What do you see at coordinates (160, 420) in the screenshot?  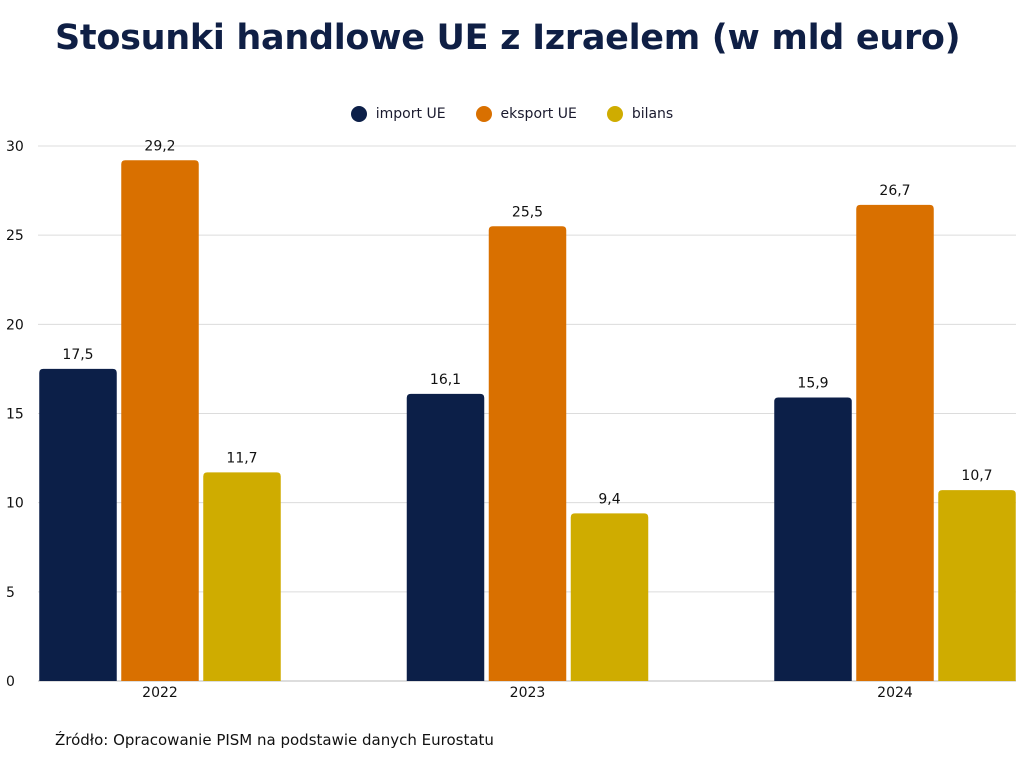 I see `bar-eksport-ue-2022` at bounding box center [160, 420].